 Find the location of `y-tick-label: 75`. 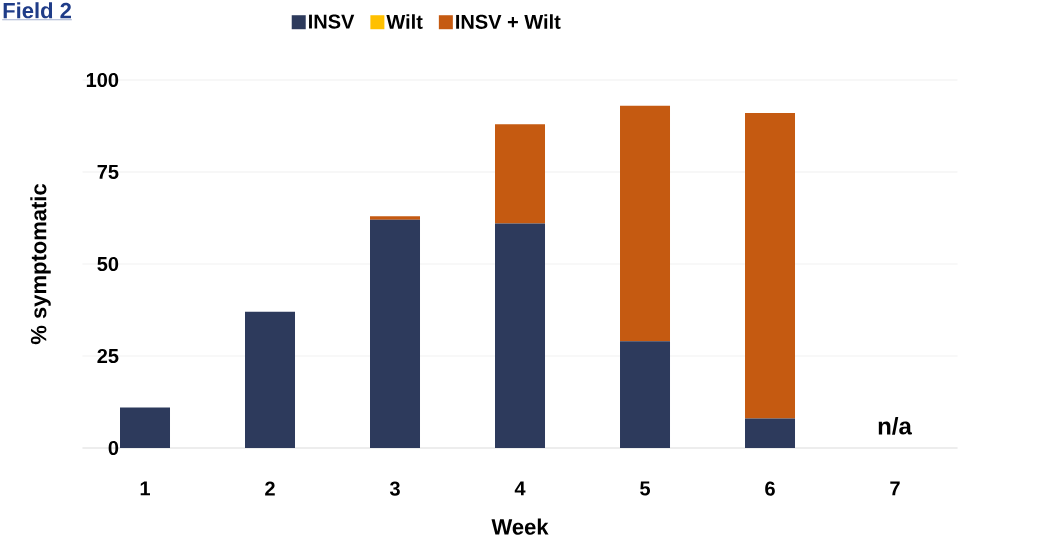

y-tick-label: 75 is located at coordinates (108, 172).